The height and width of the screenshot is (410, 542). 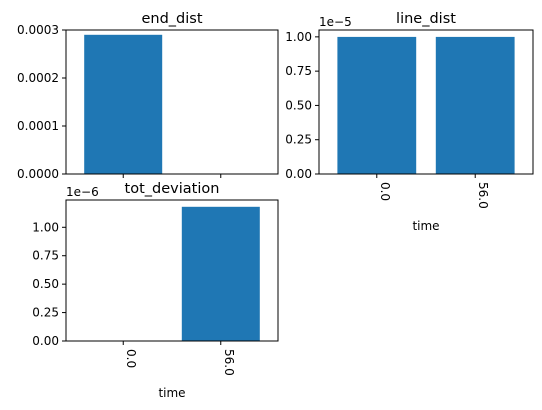 I want to click on y-tick-label: 0.0003, so click(x=38, y=30).